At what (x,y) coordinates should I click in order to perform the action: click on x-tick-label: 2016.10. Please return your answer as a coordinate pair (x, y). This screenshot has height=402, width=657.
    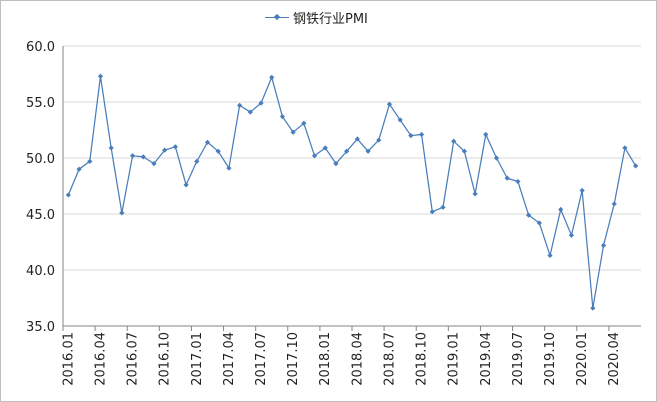
    Looking at the image, I should click on (165, 359).